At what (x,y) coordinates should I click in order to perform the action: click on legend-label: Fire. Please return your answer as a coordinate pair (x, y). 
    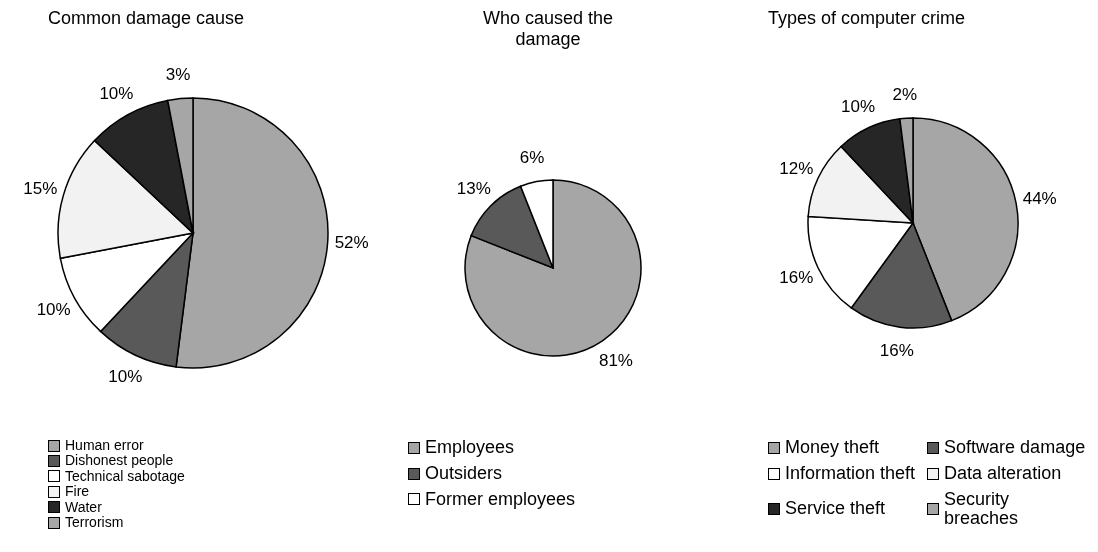
    Looking at the image, I should click on (77, 491).